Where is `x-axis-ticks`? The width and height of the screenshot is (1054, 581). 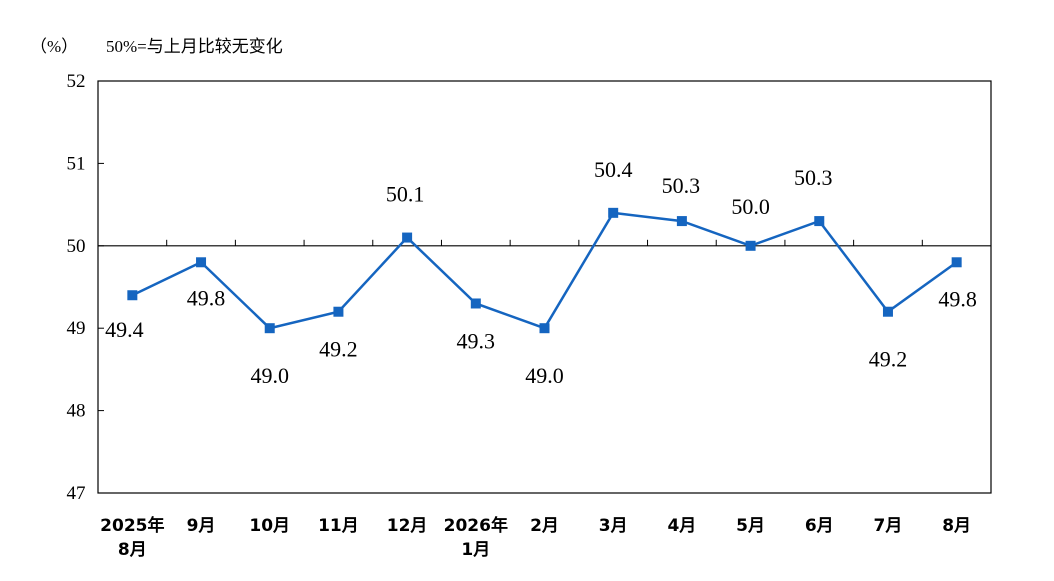
x-axis-ticks is located at coordinates (544, 242).